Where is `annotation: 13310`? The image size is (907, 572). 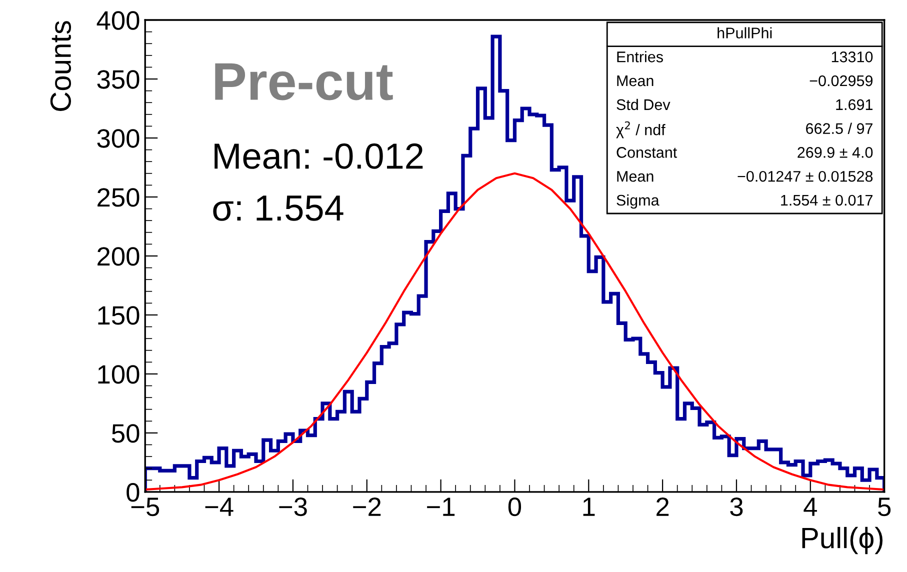
annotation: 13310 is located at coordinates (852, 56).